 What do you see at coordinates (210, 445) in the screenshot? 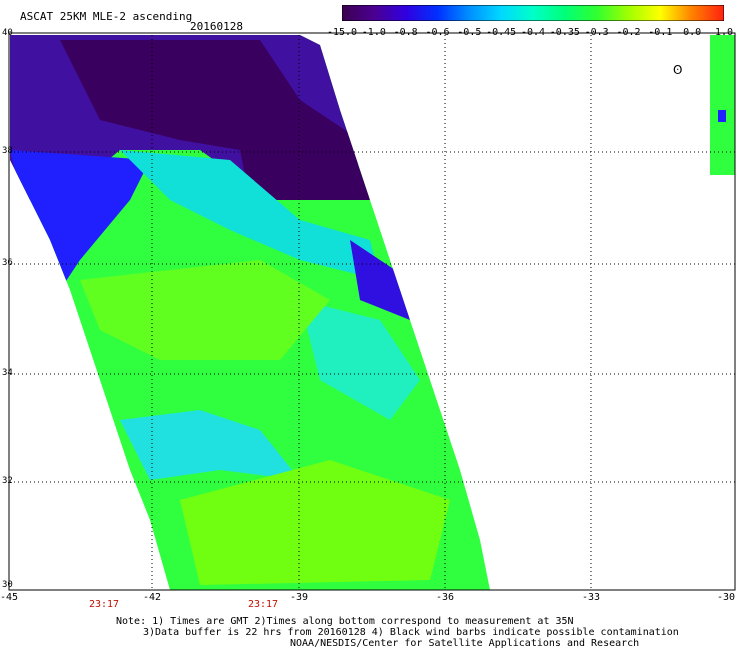
I see `region-cyan-south` at bounding box center [210, 445].